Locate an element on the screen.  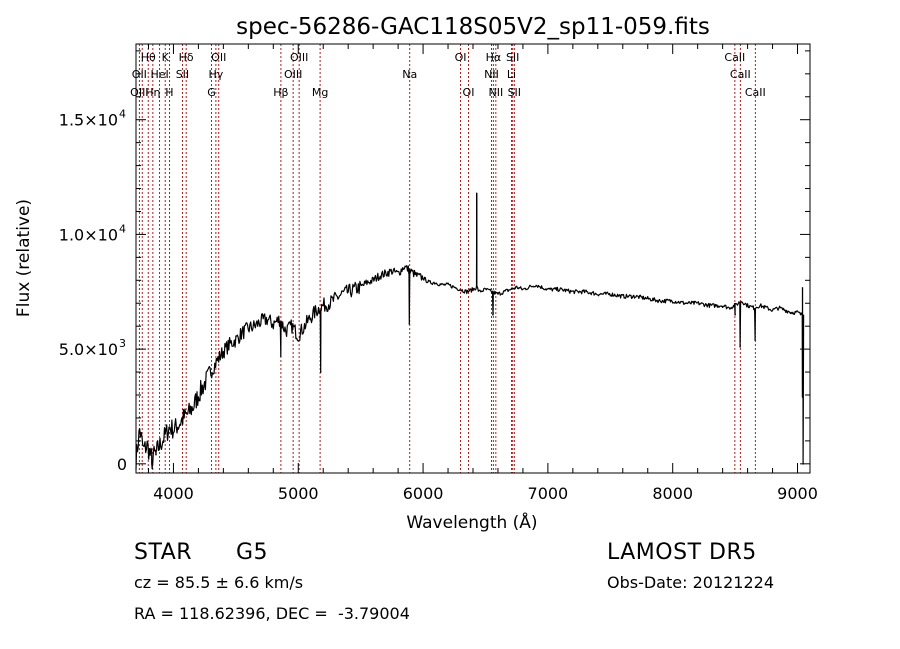
line-label: Li is located at coordinates (511, 74).